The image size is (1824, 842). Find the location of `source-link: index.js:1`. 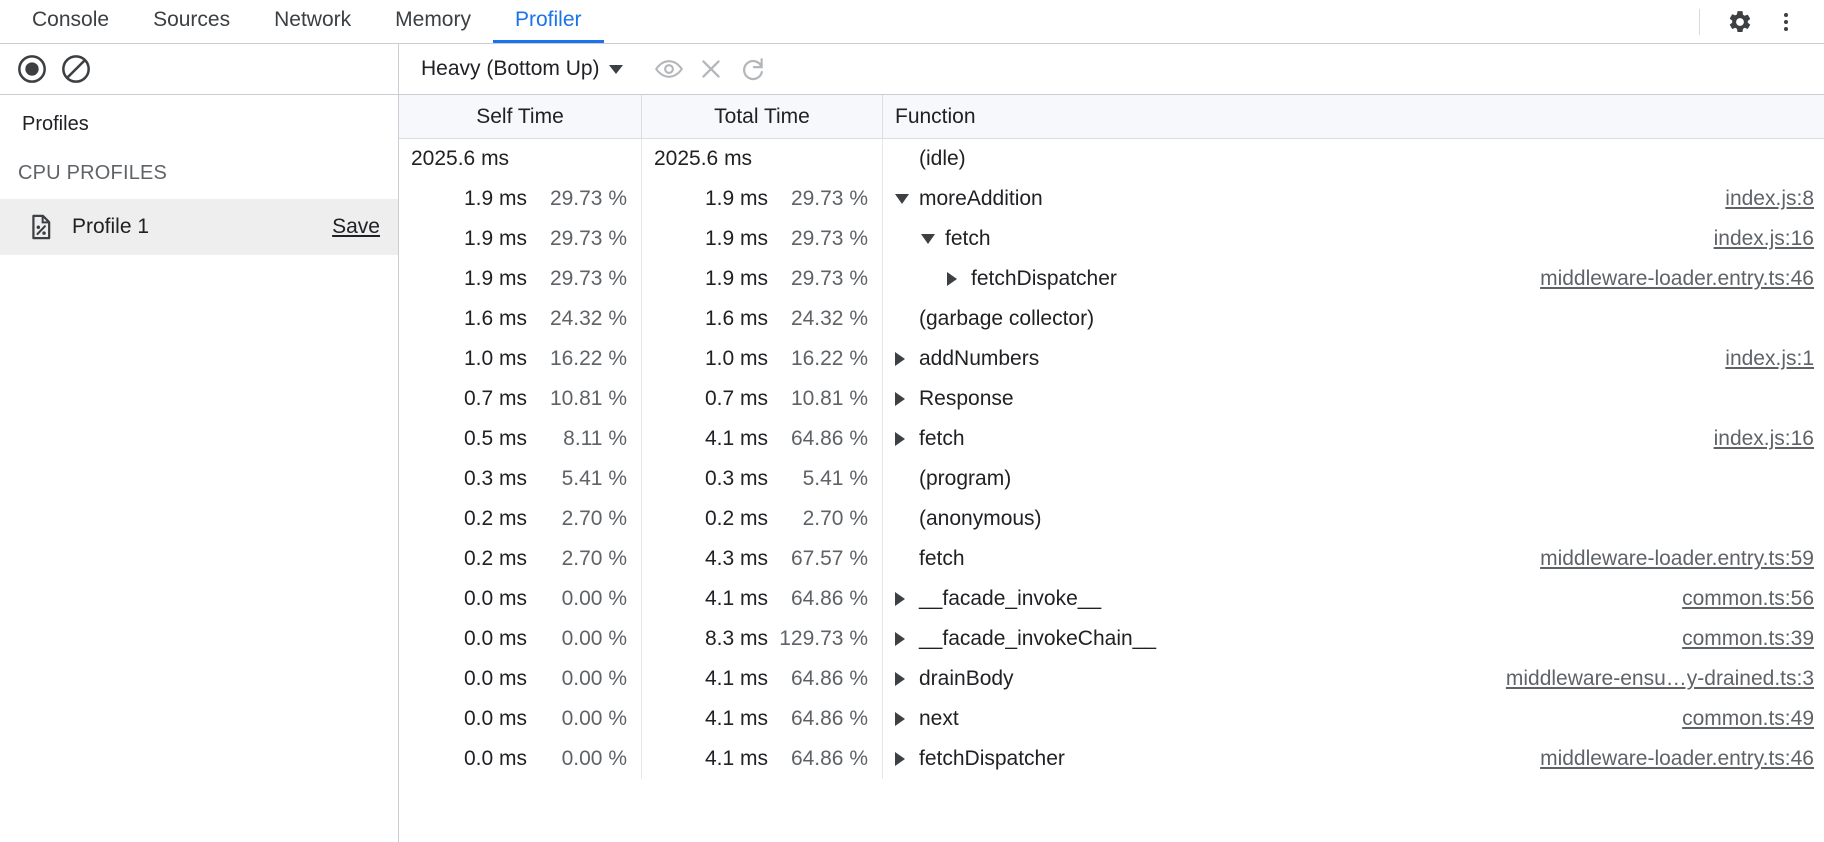

source-link: index.js:1 is located at coordinates (1769, 358).